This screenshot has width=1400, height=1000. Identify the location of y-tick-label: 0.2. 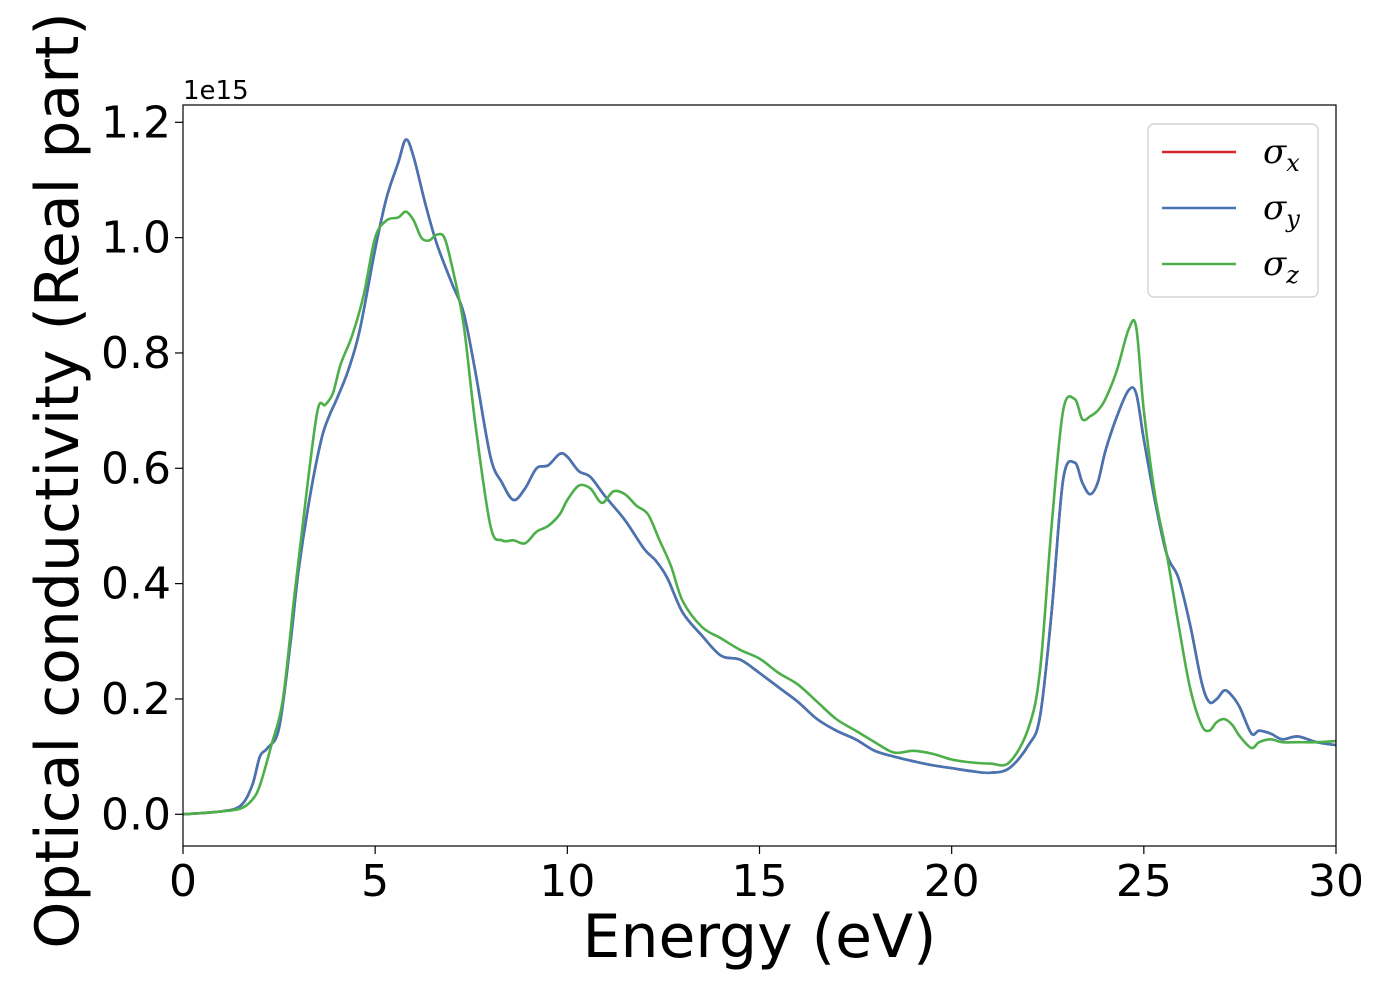
(136, 699).